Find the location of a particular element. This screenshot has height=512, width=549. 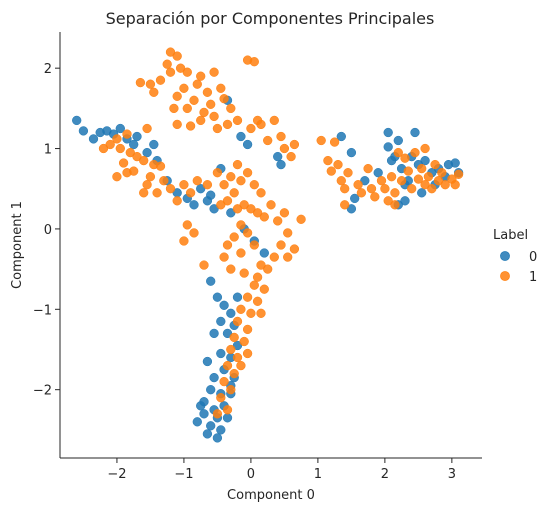

x-axis-title: Component 0 is located at coordinates (271, 495).